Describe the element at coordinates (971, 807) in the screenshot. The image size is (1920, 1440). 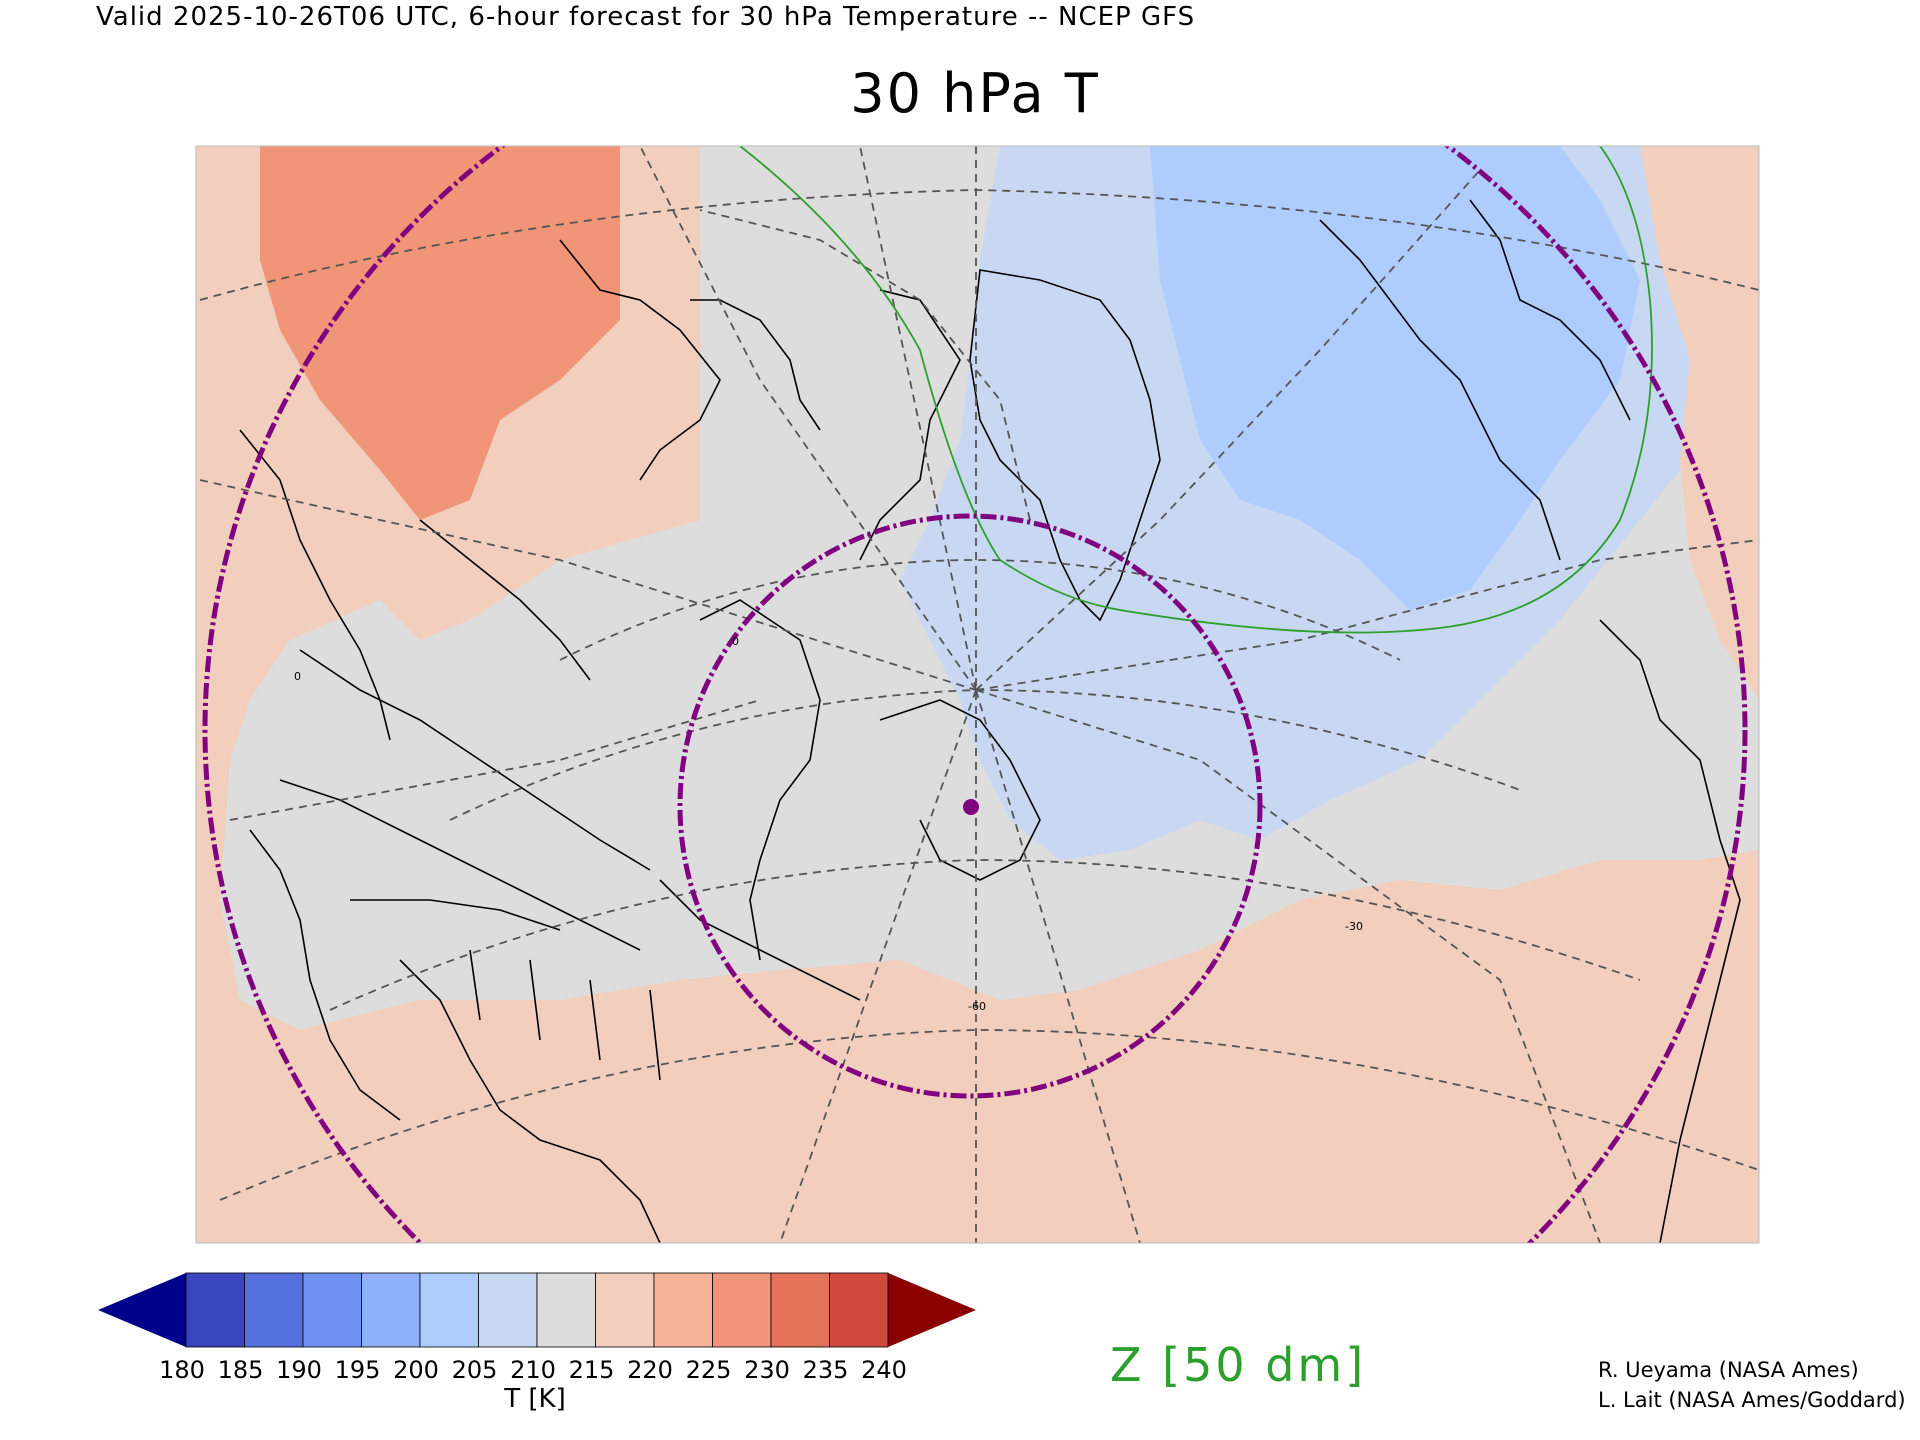
I see `station-marker` at that location.